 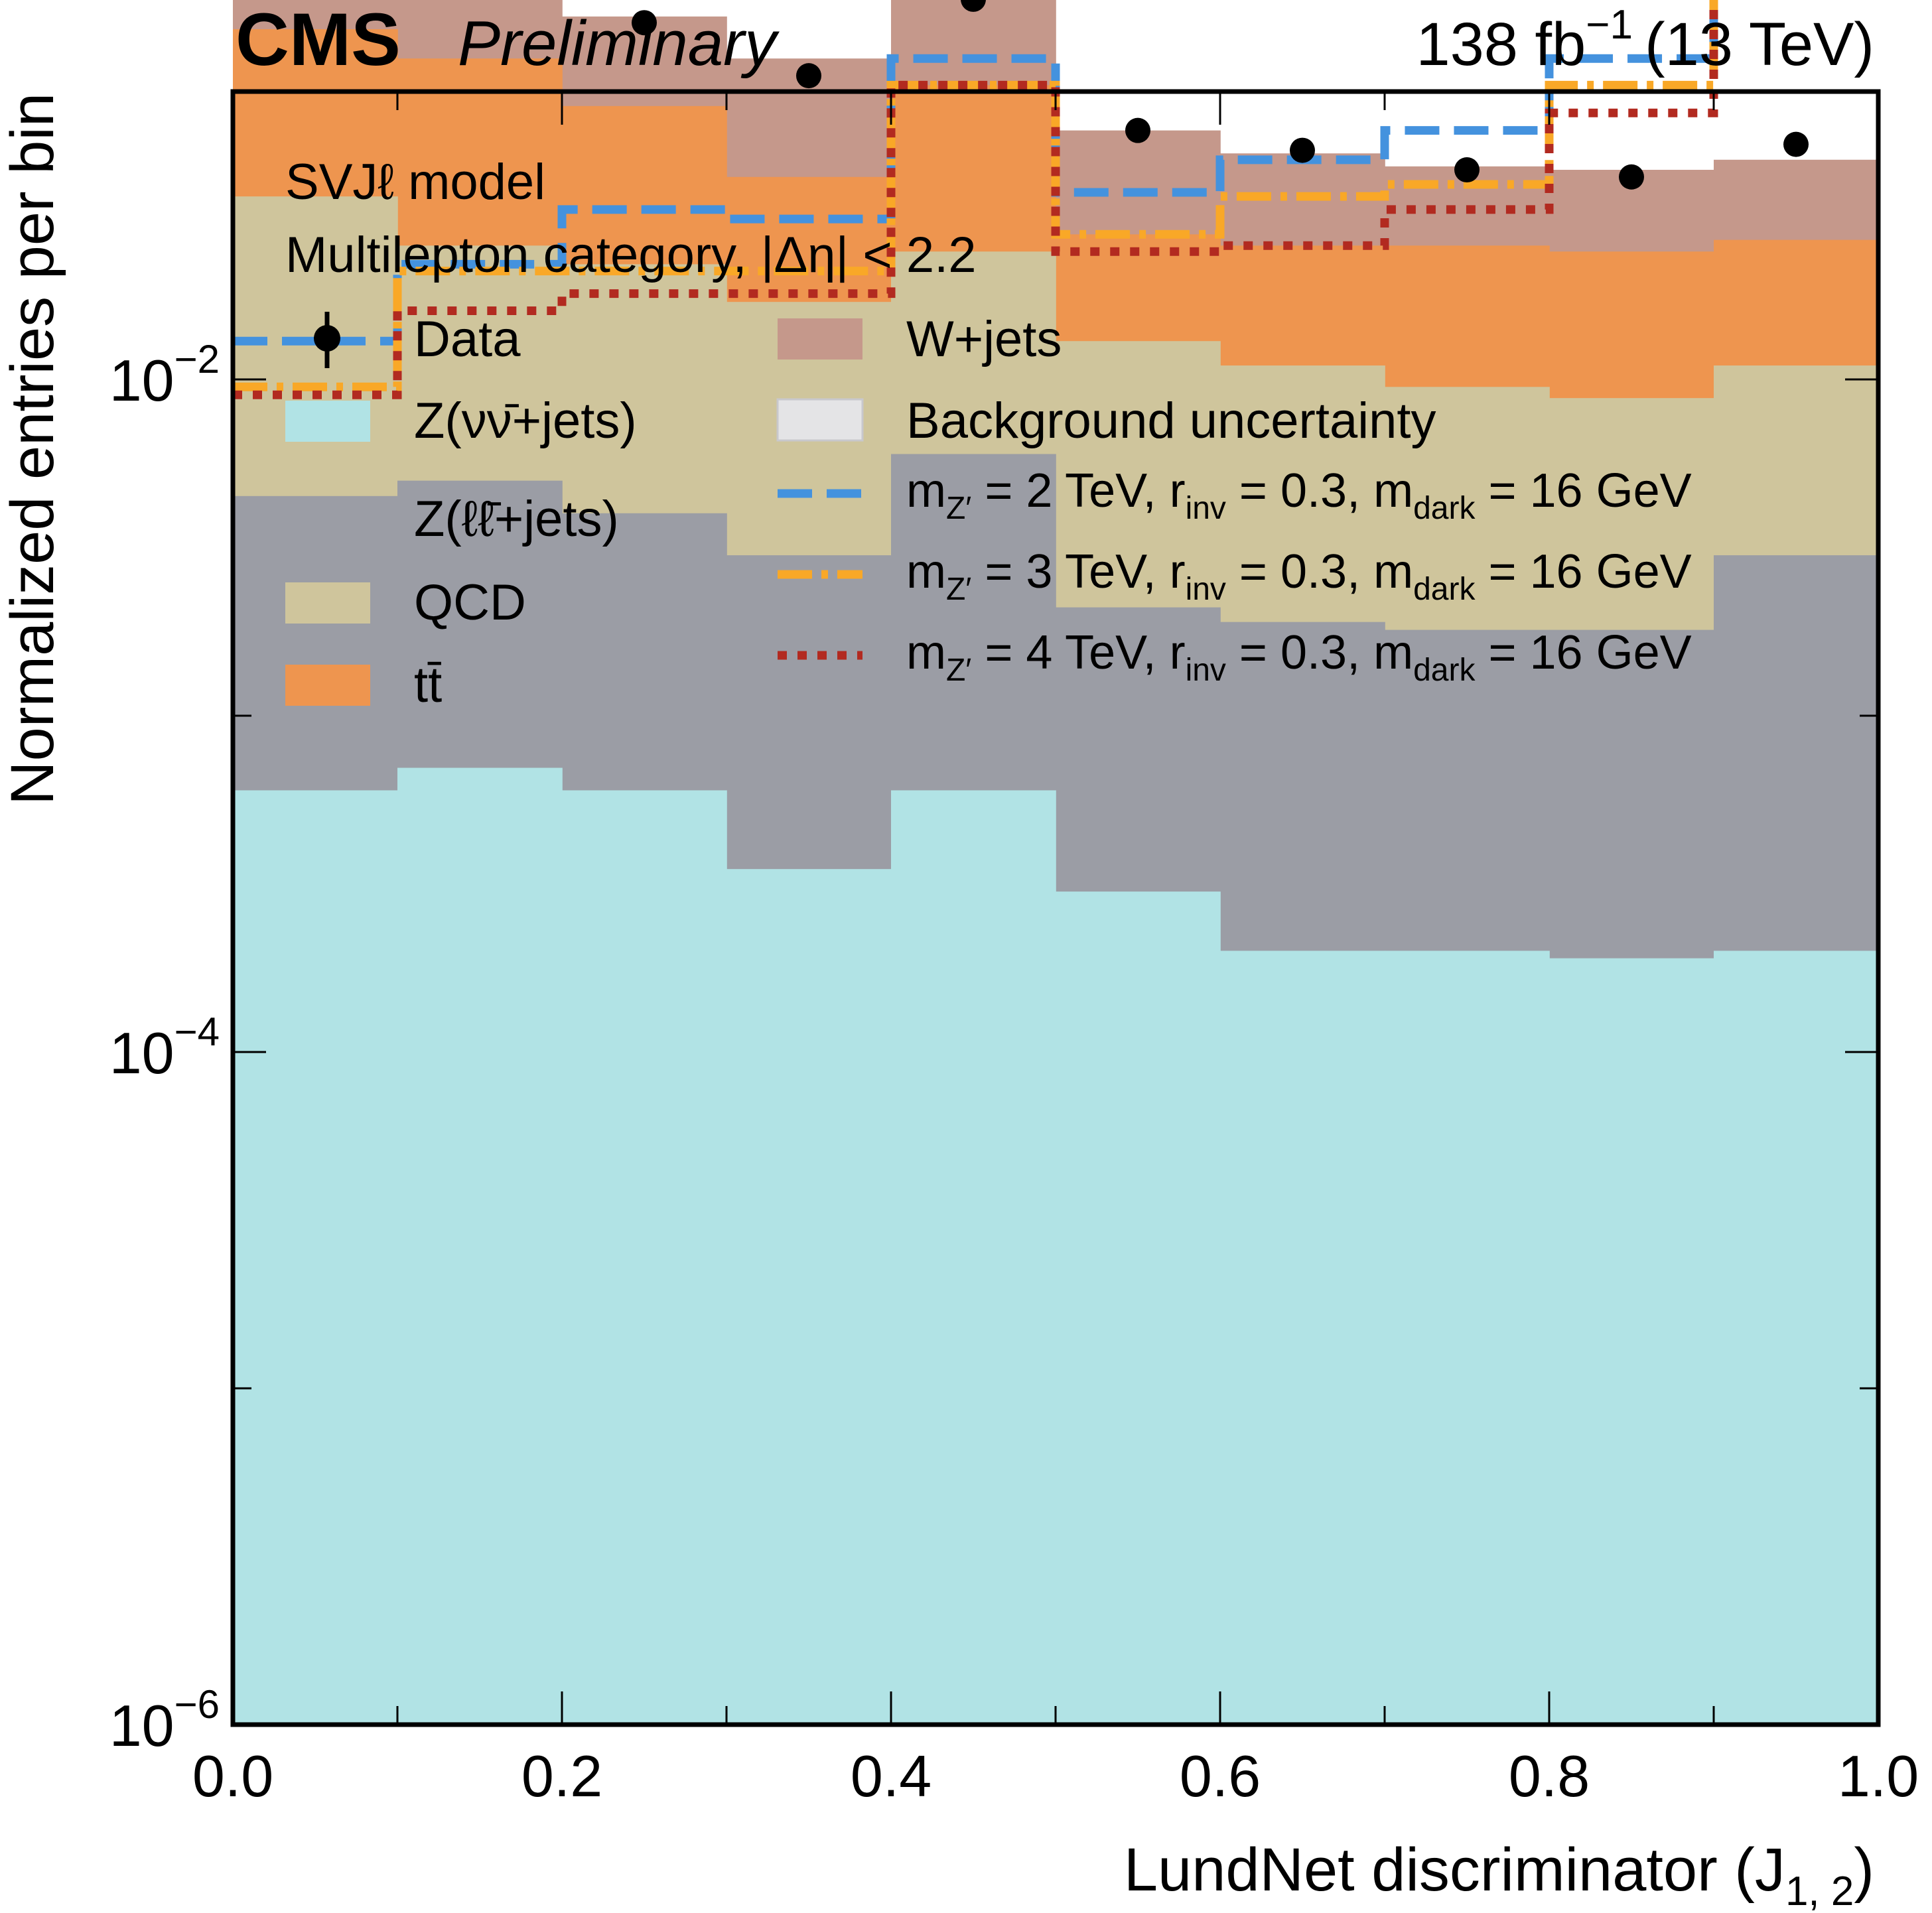 I want to click on x-tick-label-4: 0.8, so click(x=1549, y=1776).